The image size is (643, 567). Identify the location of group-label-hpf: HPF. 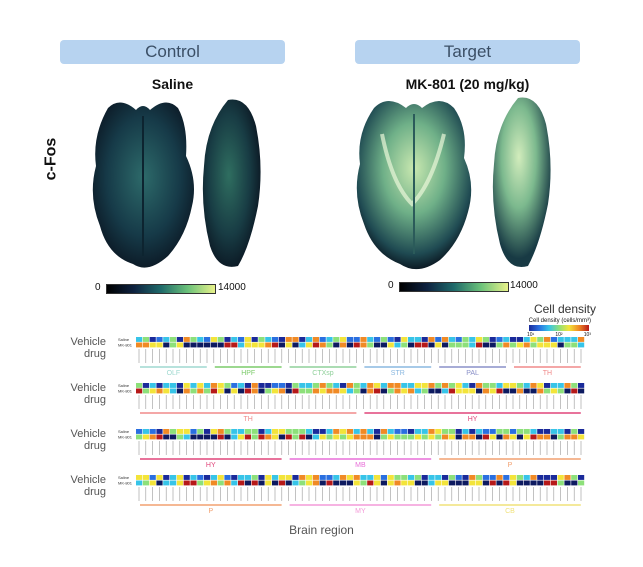
(248, 373).